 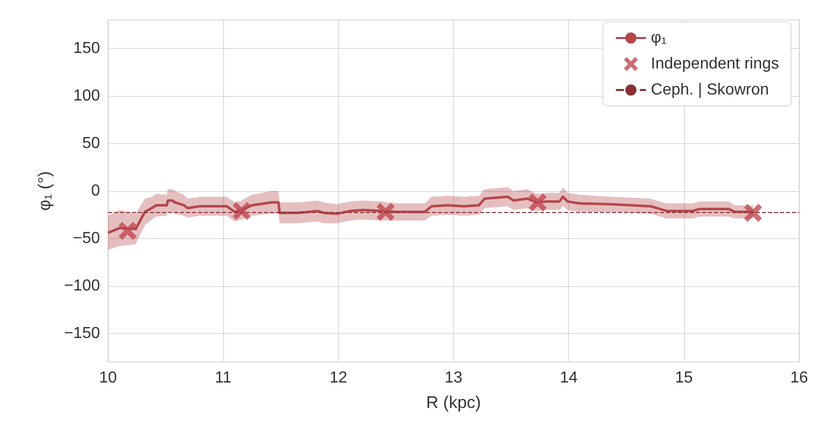 I want to click on x-tick-label: 12, so click(x=338, y=378).